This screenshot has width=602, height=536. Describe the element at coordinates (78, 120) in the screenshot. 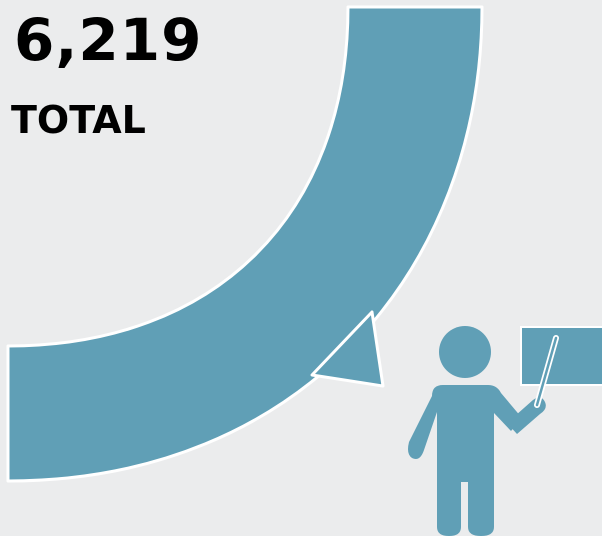

I see `total-label: TOTAL` at that location.